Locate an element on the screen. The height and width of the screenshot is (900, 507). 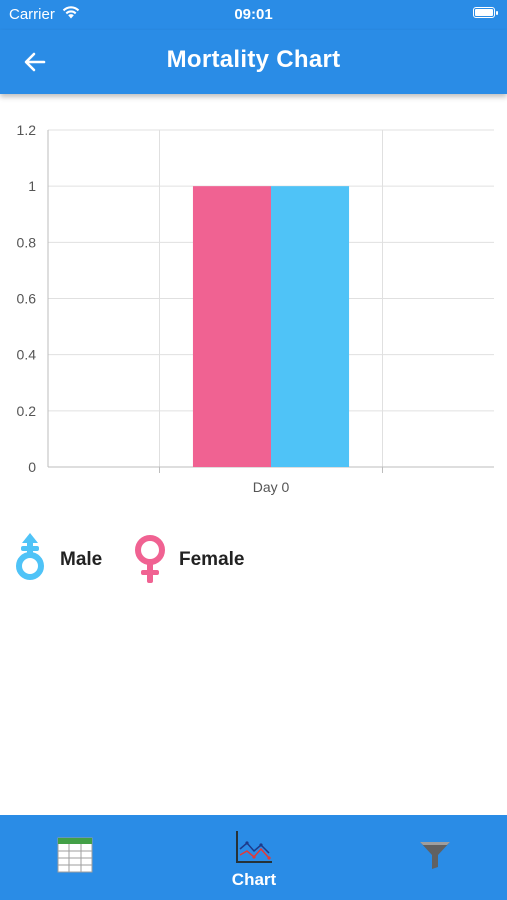
y-tick-label: 0.4 is located at coordinates (27, 355).